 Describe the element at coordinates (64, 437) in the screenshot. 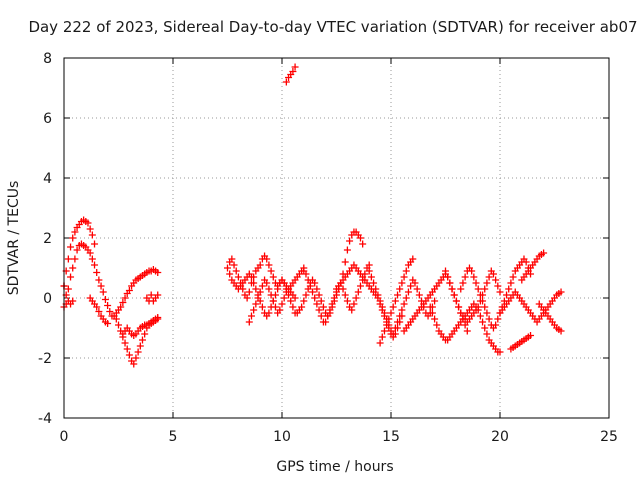

I see `x-tick-label: 0` at that location.